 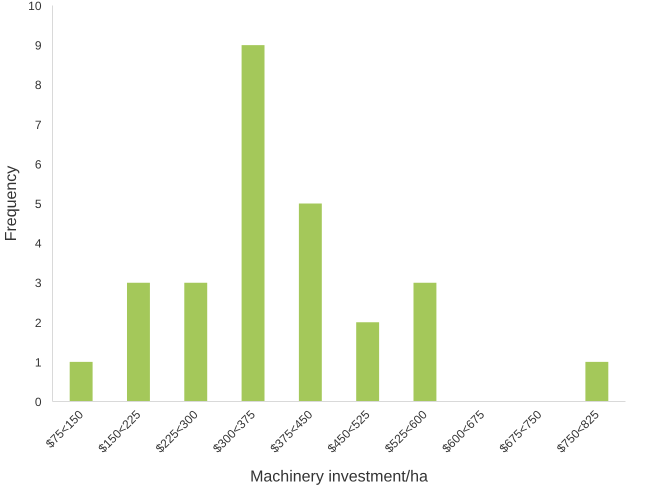 I want to click on y-tick-label: 5, so click(x=38, y=204).